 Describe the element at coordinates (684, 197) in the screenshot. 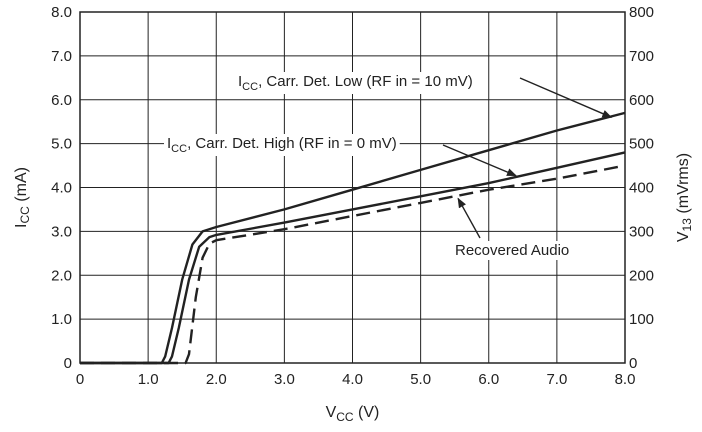

I see `y-axis-label-right: V13 (mVrms)` at that location.